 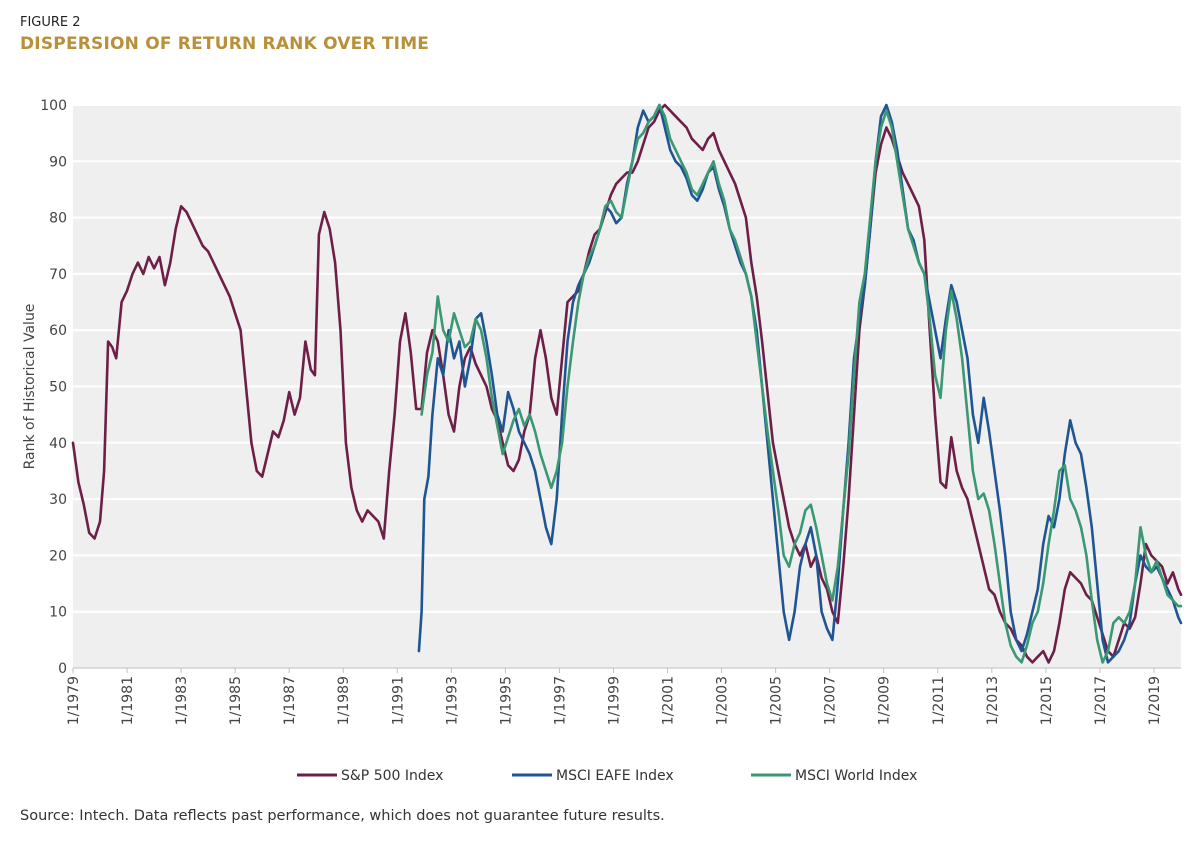 What do you see at coordinates (236, 700) in the screenshot?
I see `x-tick-label: 1/1985` at bounding box center [236, 700].